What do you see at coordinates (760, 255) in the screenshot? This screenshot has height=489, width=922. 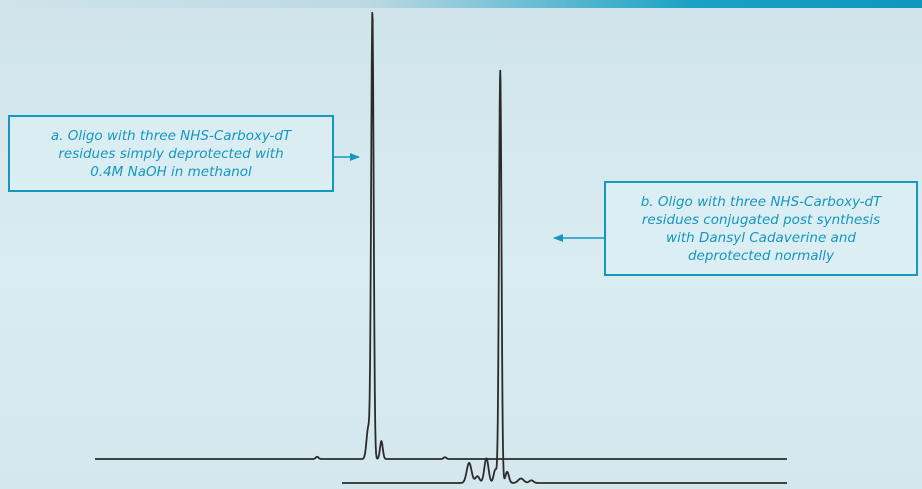 I see `annotation-b-line-4: deprotected normally` at bounding box center [760, 255].